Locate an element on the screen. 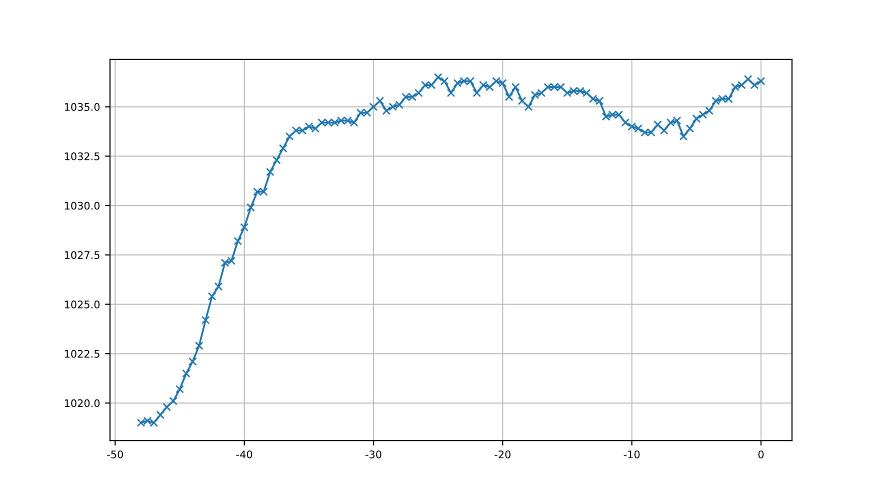  y-tick-label: 1027.5 is located at coordinates (82, 255).